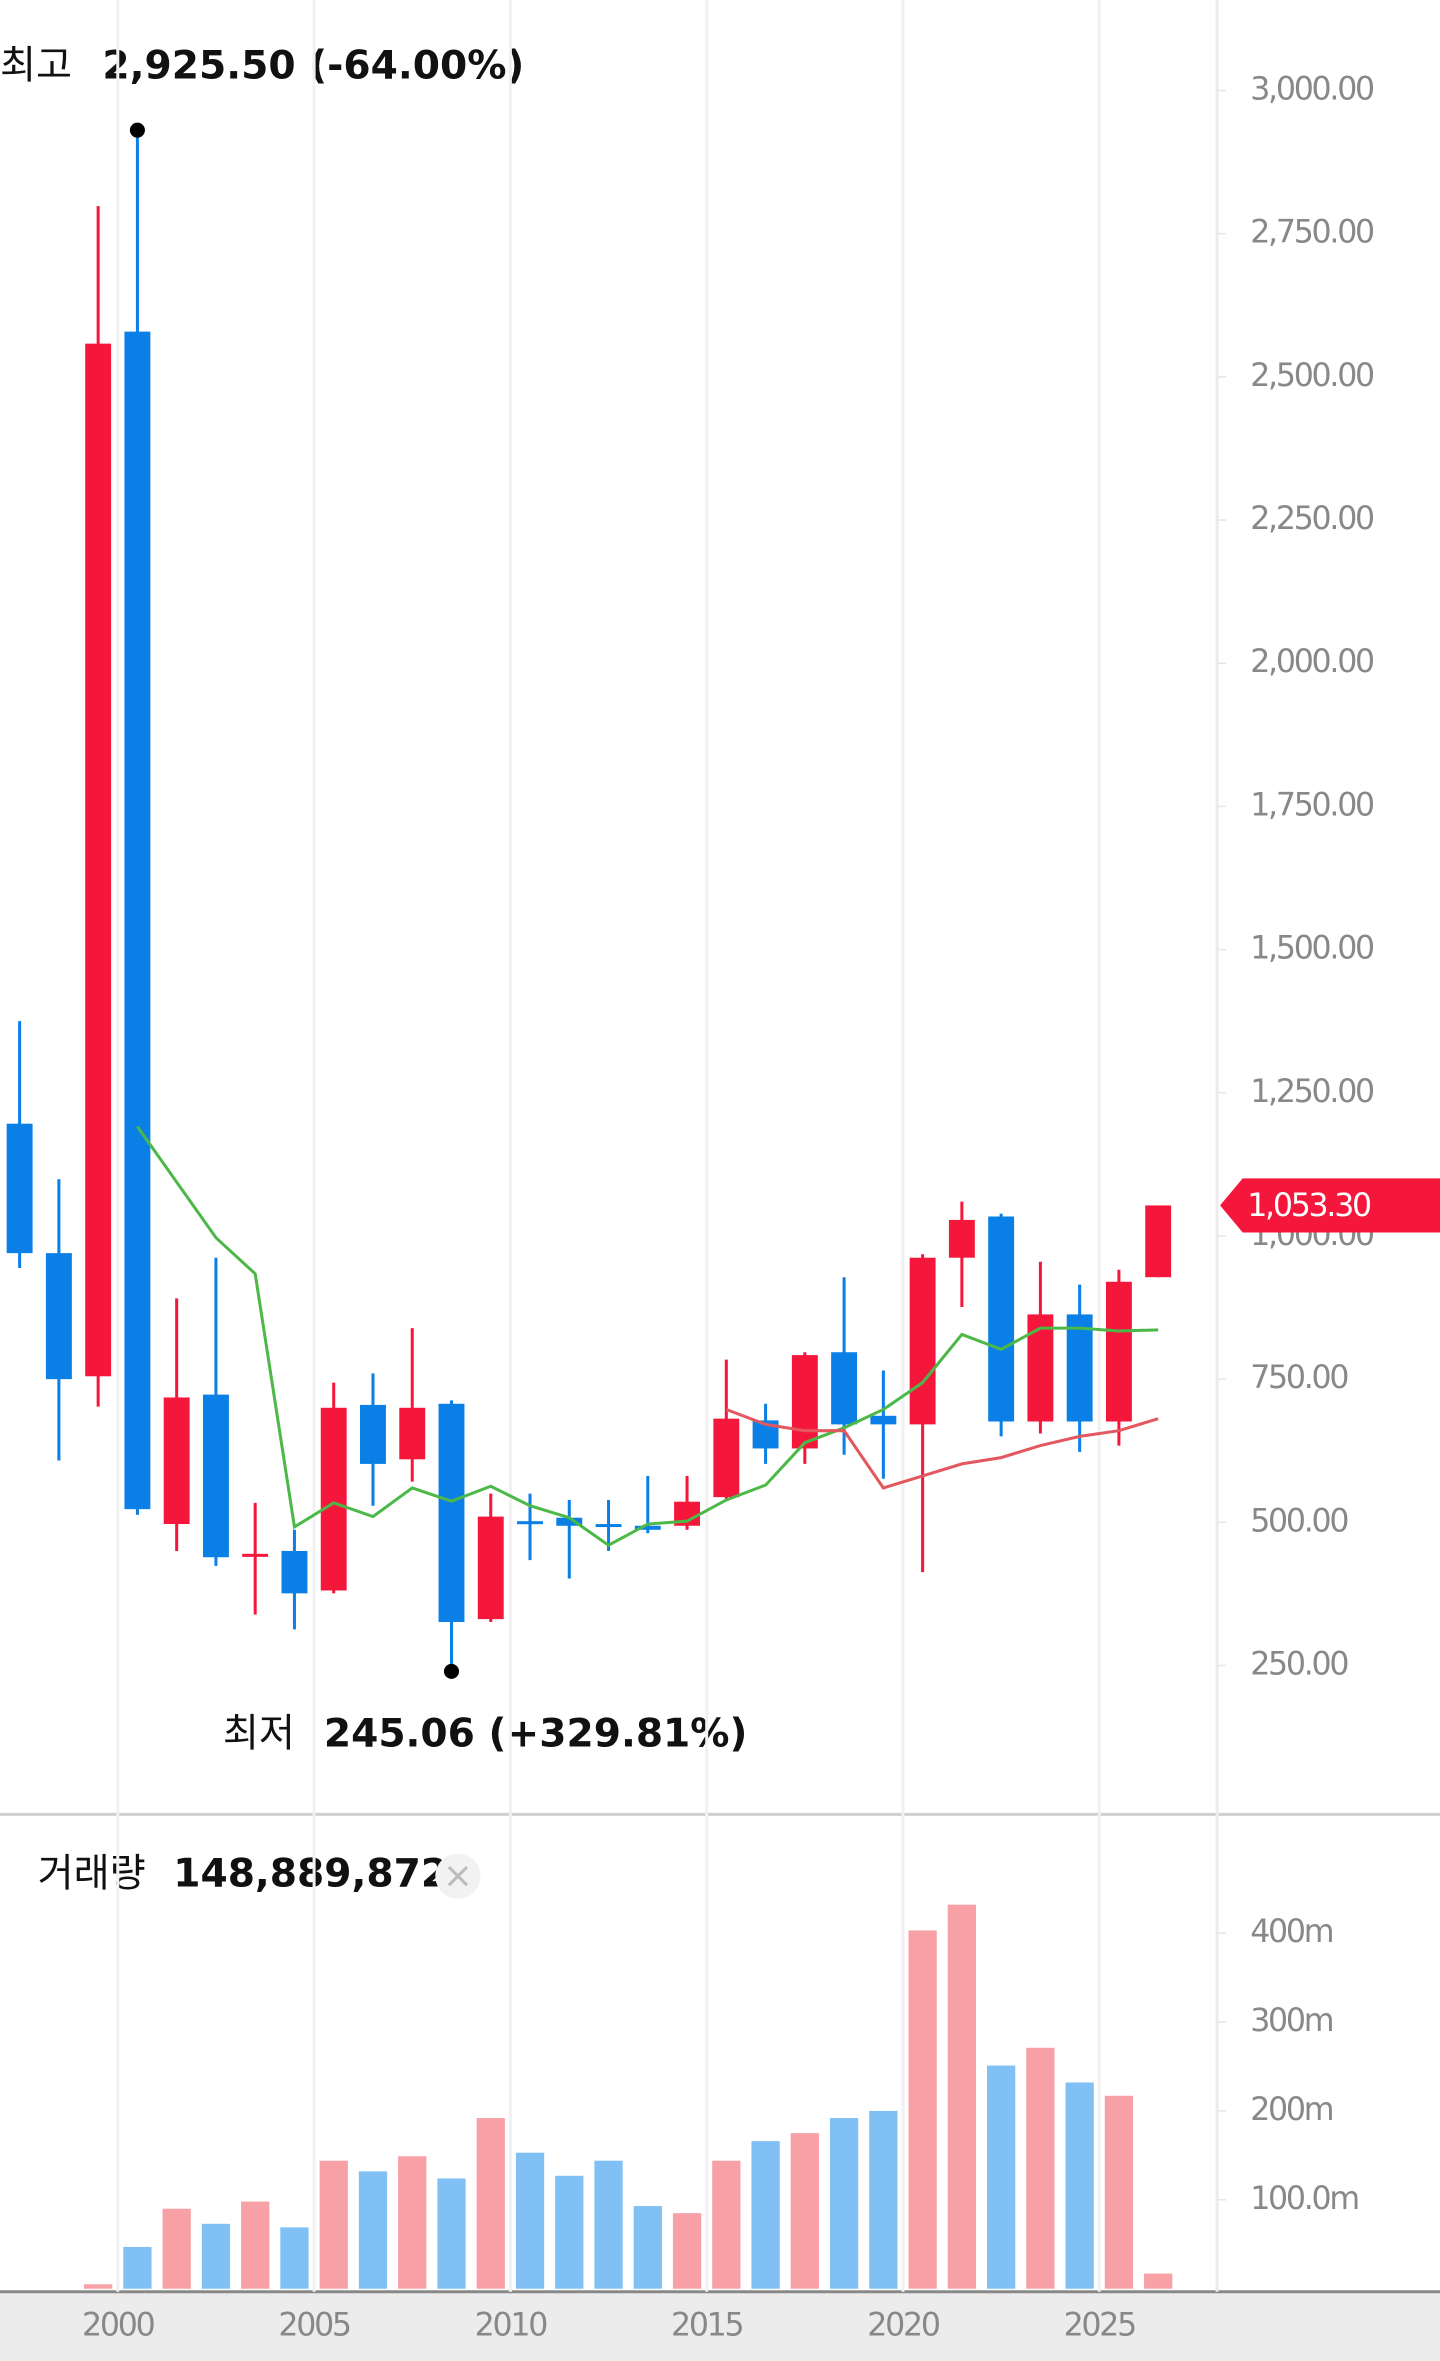 The image size is (1440, 2361). I want to click on x-axis-band, so click(720, 2326).